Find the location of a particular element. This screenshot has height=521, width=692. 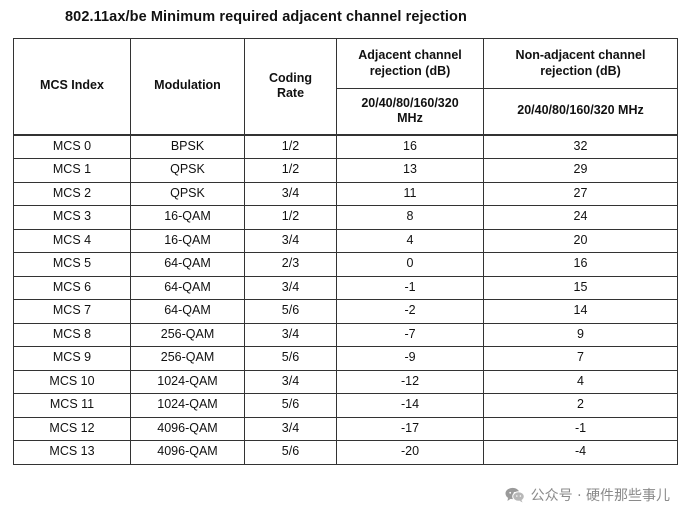

header-adjacent-bandwidth: 20/40/80/160/320 MHz is located at coordinates (410, 111).